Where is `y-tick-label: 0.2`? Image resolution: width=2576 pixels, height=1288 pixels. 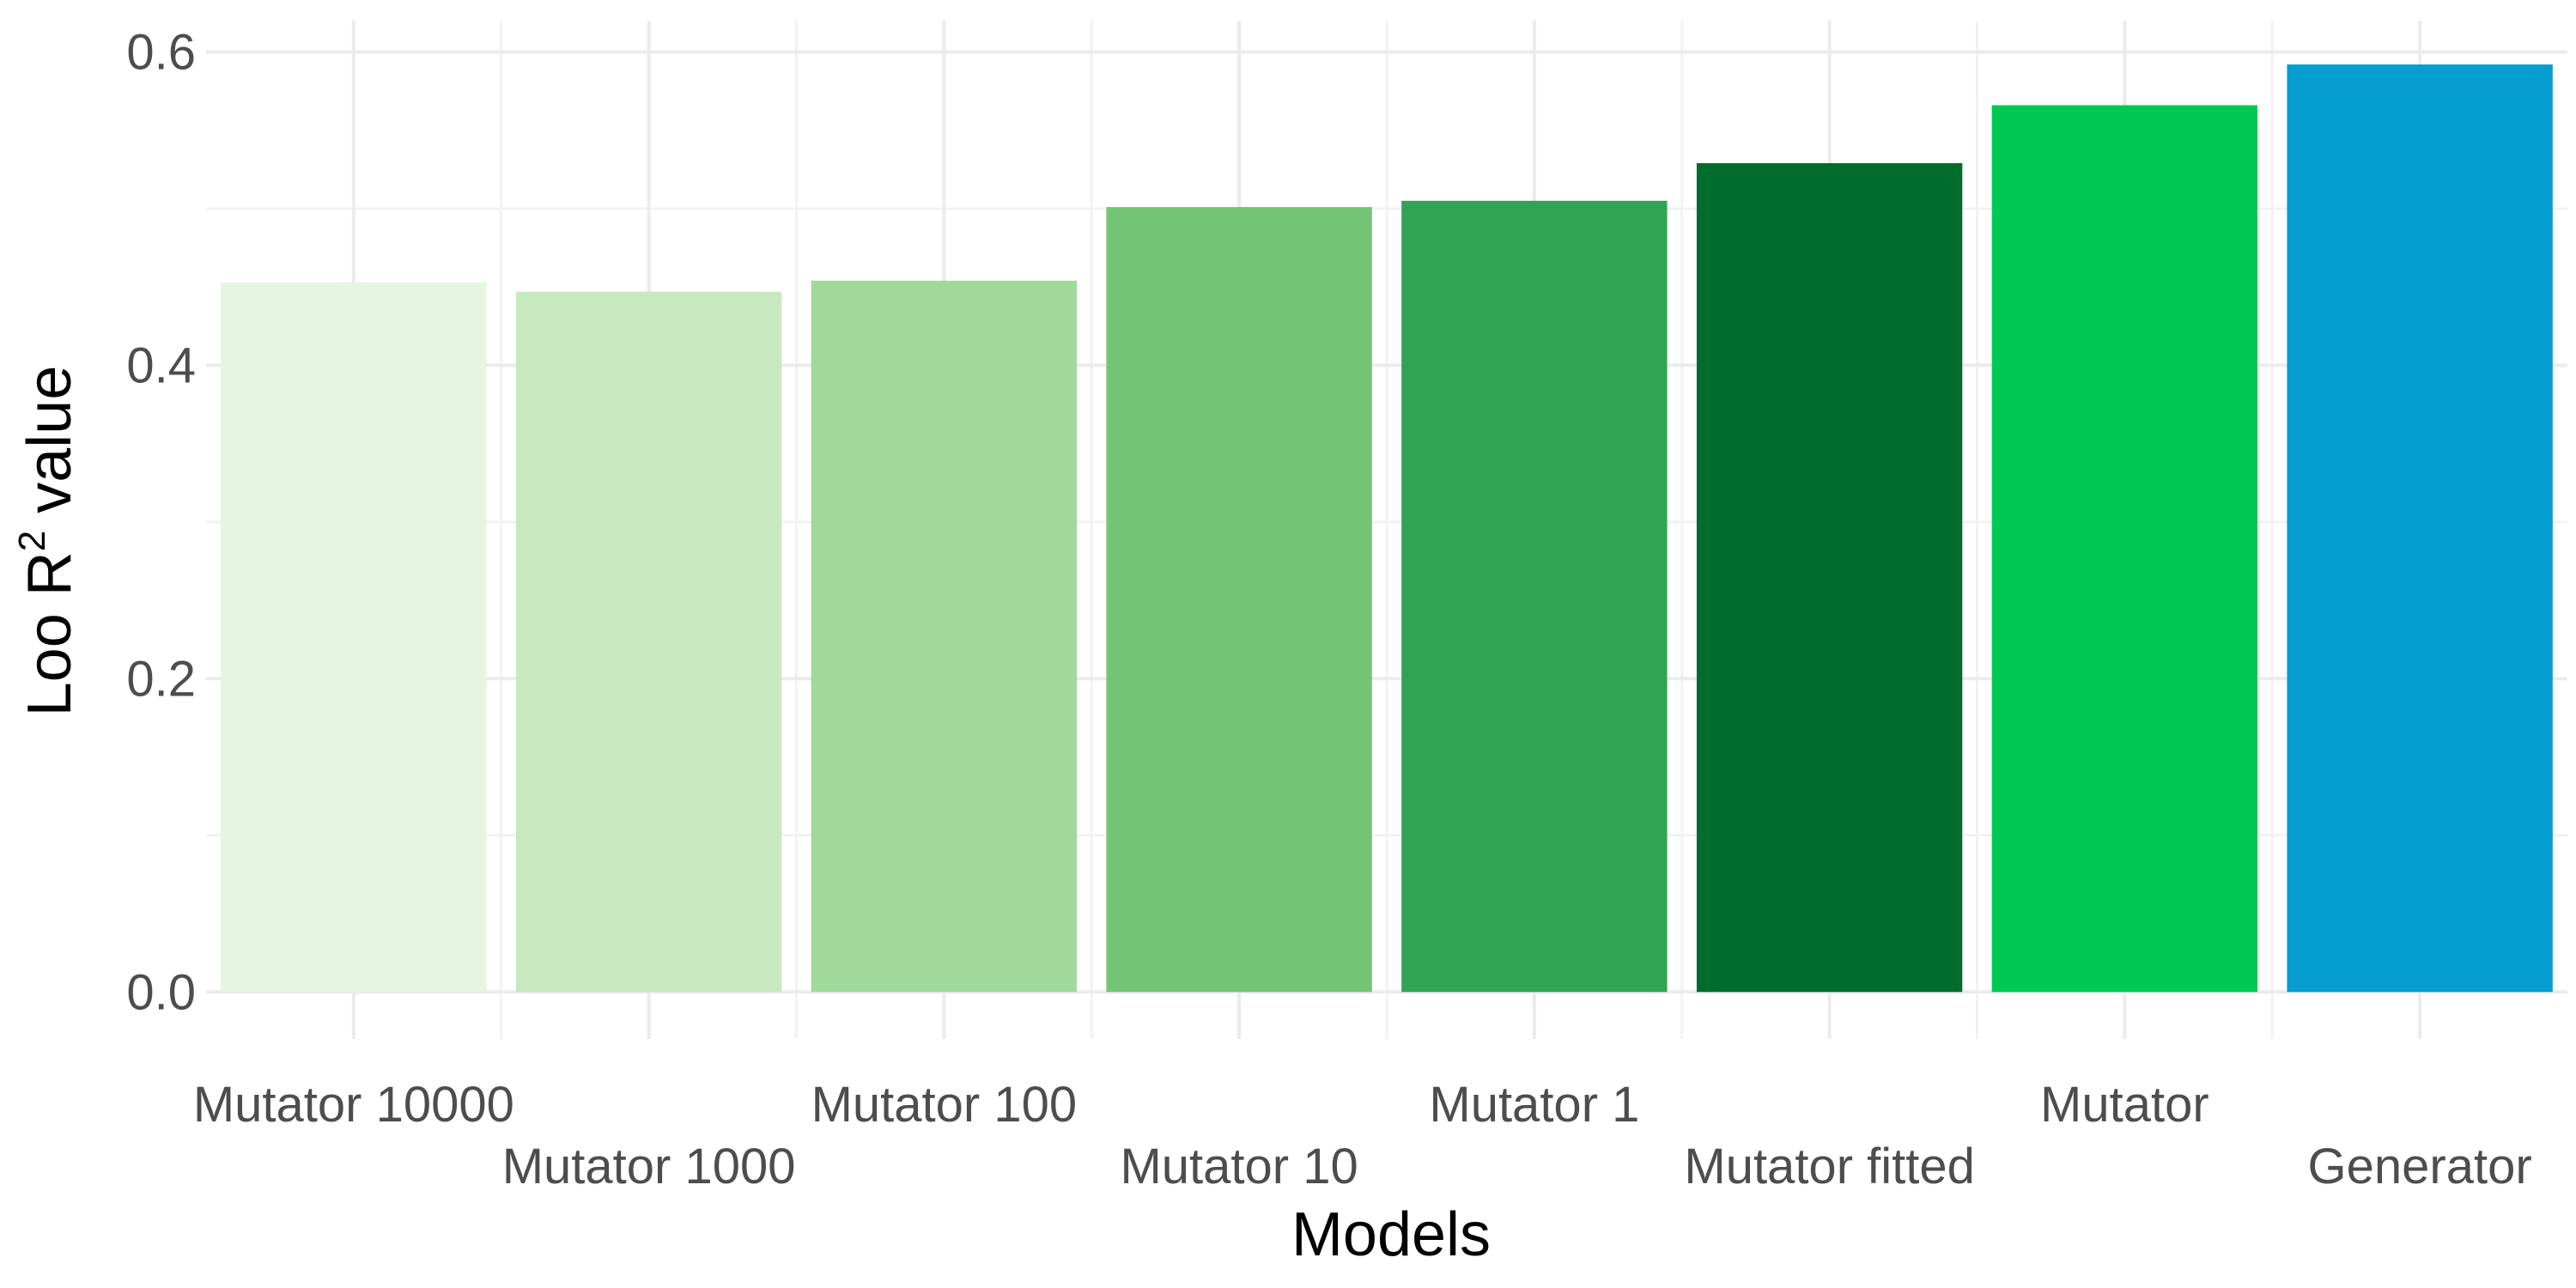
y-tick-label: 0.2 is located at coordinates (161, 679).